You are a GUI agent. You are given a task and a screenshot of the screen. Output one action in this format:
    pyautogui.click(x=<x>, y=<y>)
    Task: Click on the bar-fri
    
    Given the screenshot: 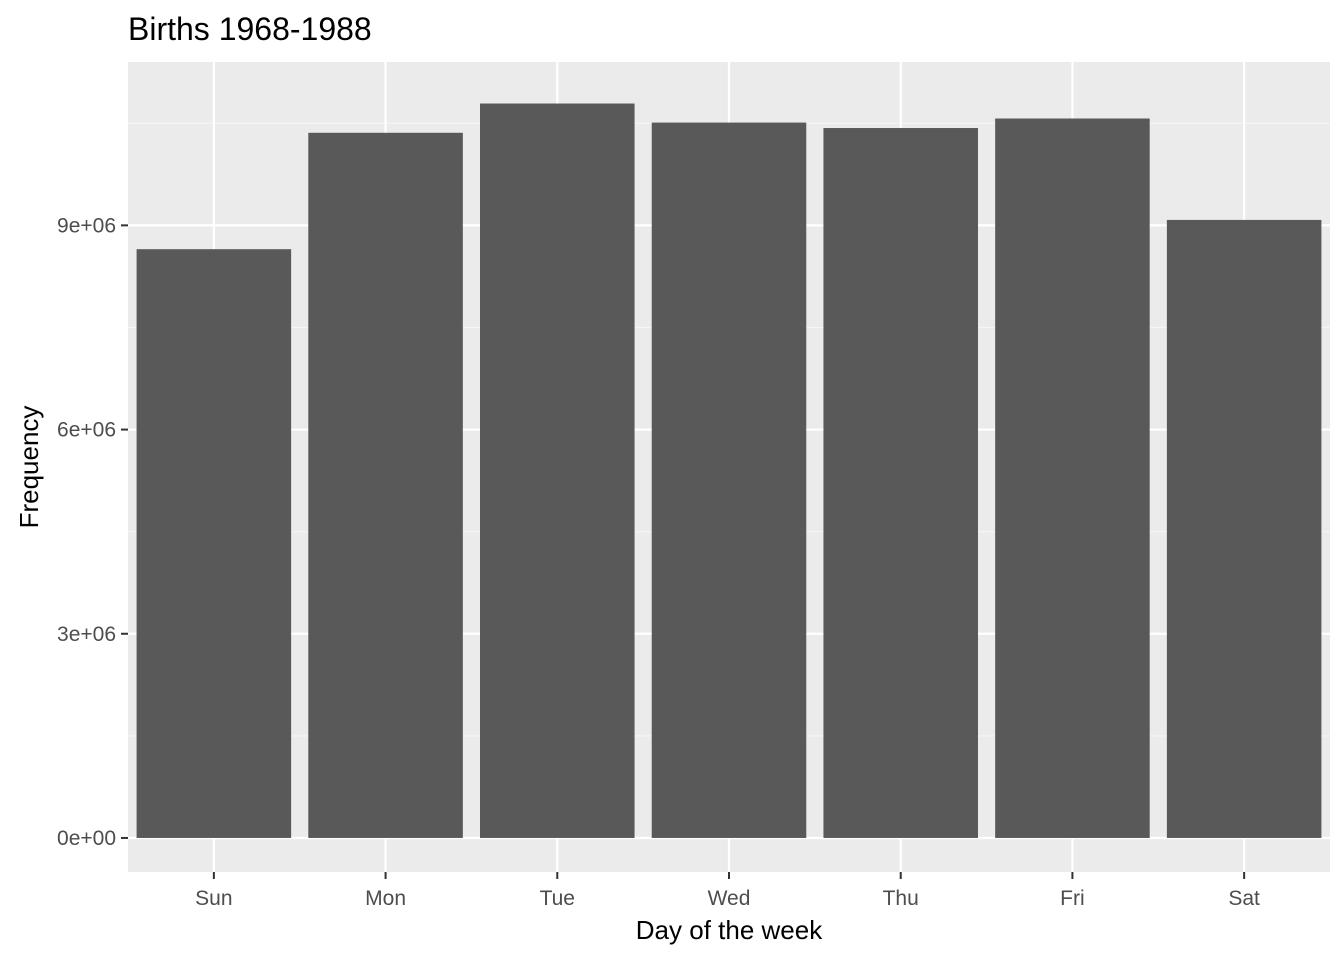 What is the action you would take?
    pyautogui.click(x=1072, y=478)
    